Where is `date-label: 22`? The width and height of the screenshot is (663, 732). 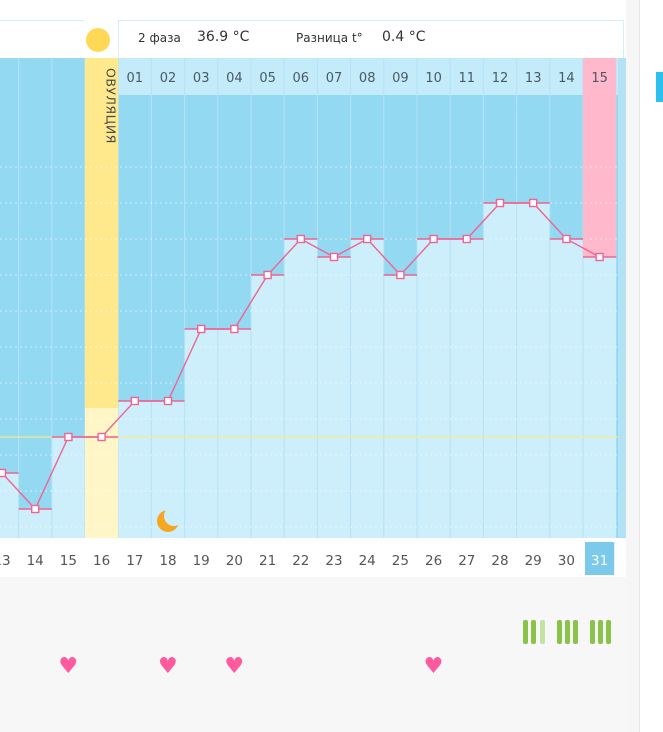 date-label: 22 is located at coordinates (300, 561).